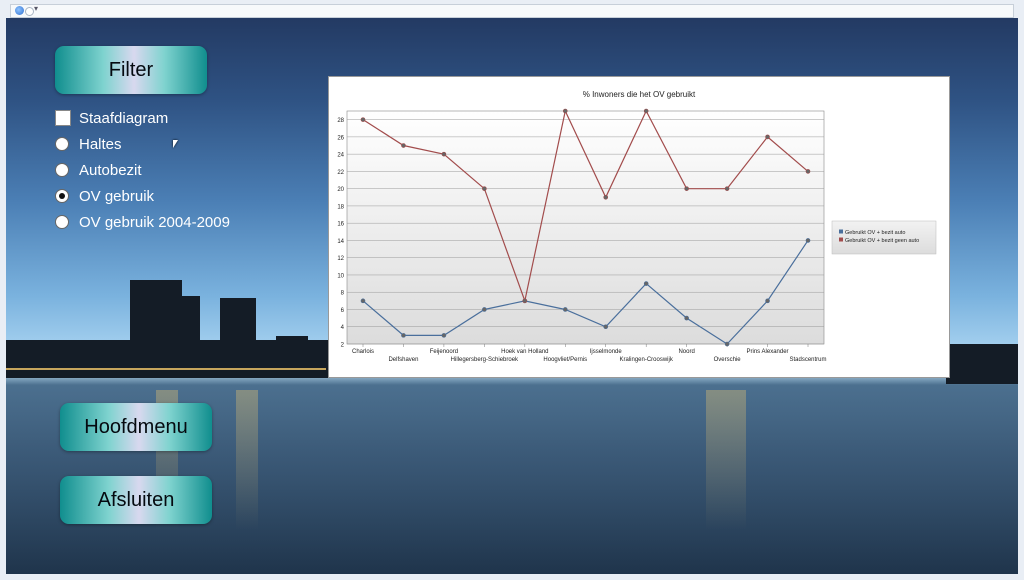 The image size is (1024, 580). I want to click on history-dropdown-icon: ▾, so click(36, 8).